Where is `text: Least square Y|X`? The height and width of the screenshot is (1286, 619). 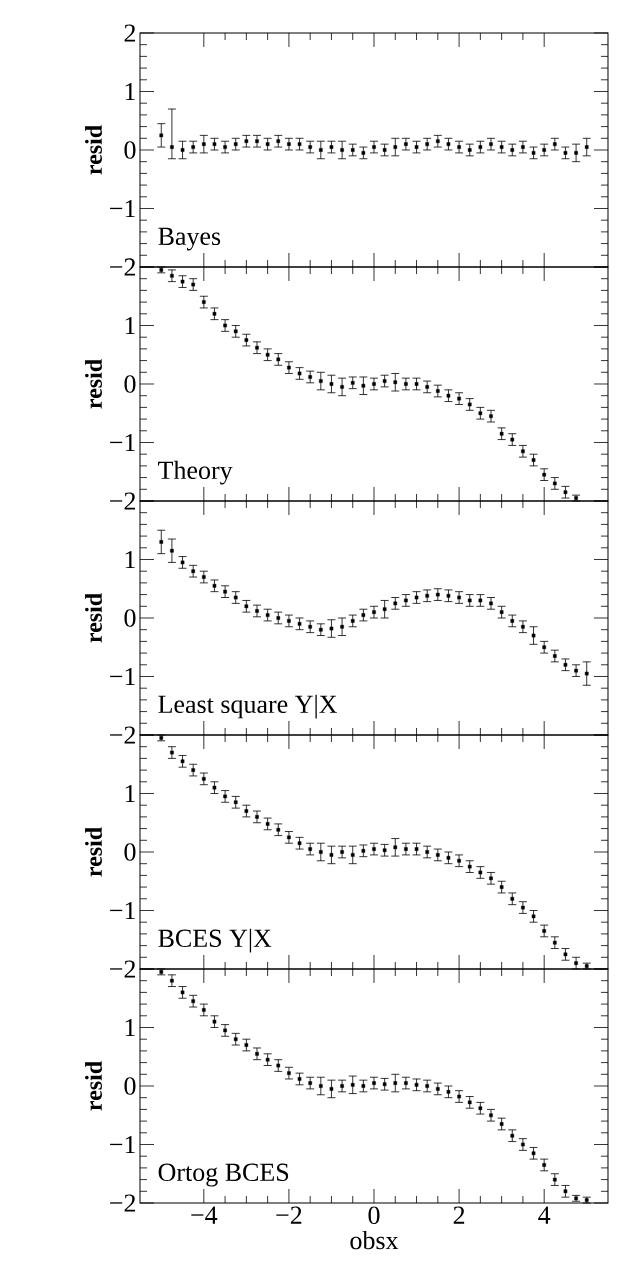 text: Least square Y|X is located at coordinates (247, 706).